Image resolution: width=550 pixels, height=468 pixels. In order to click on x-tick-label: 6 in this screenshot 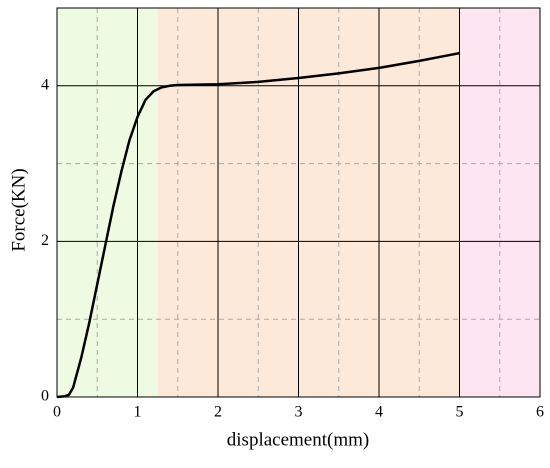, I will do `click(540, 412)`.